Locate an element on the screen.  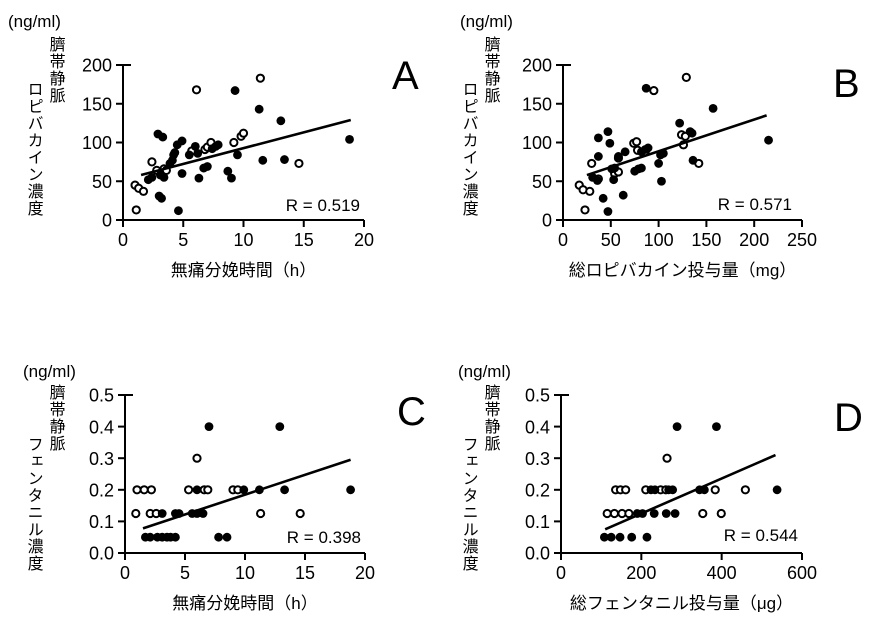
x-tick-label: 10 is located at coordinates (245, 573).